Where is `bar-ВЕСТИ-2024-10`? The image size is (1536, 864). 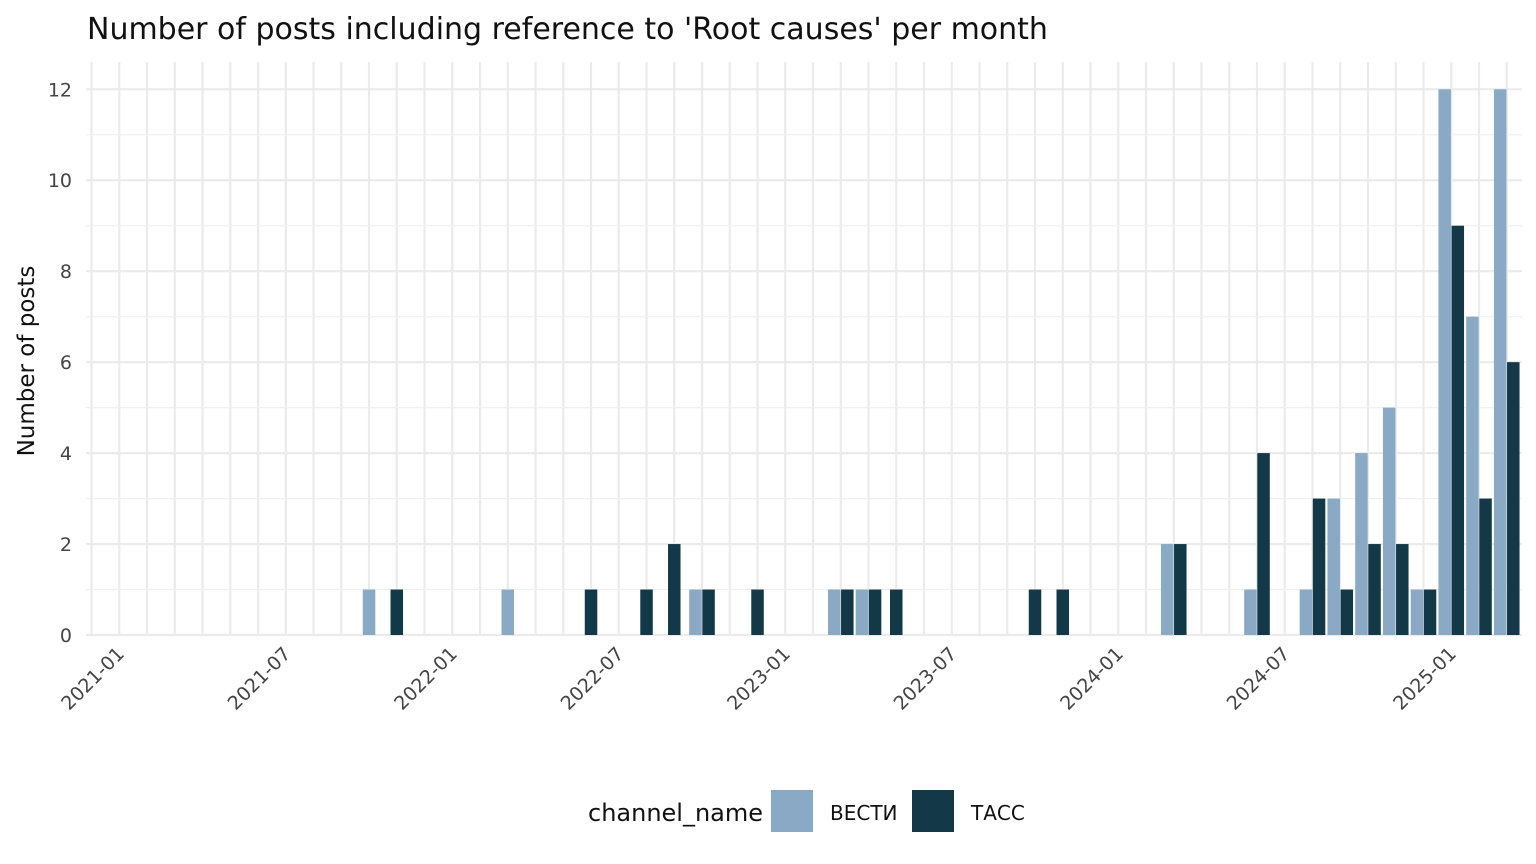 bar-ВЕСТИ-2024-10 is located at coordinates (1361, 544).